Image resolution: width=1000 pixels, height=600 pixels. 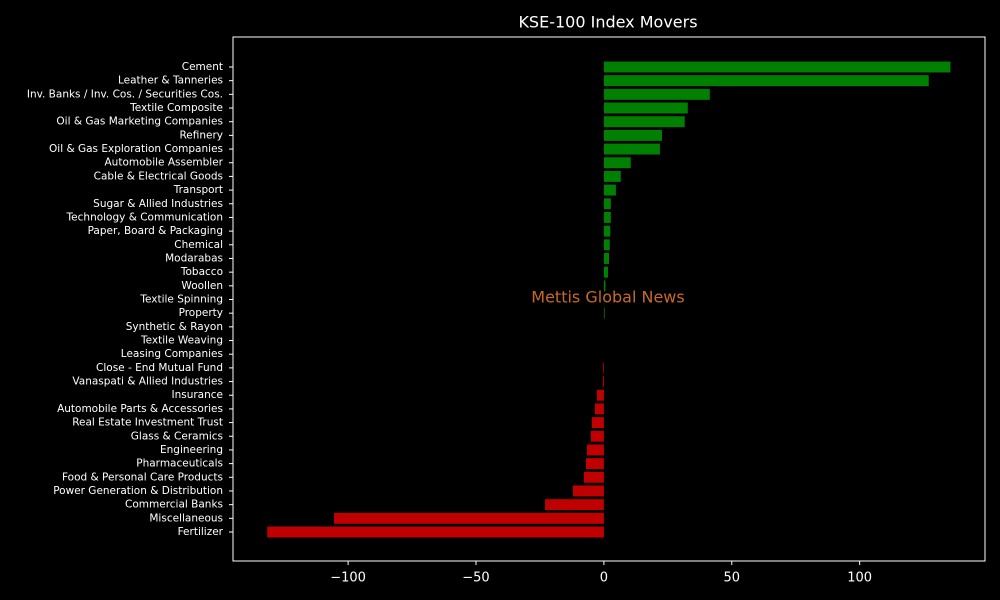 I want to click on watermark: Mettis Global News, so click(x=607, y=297).